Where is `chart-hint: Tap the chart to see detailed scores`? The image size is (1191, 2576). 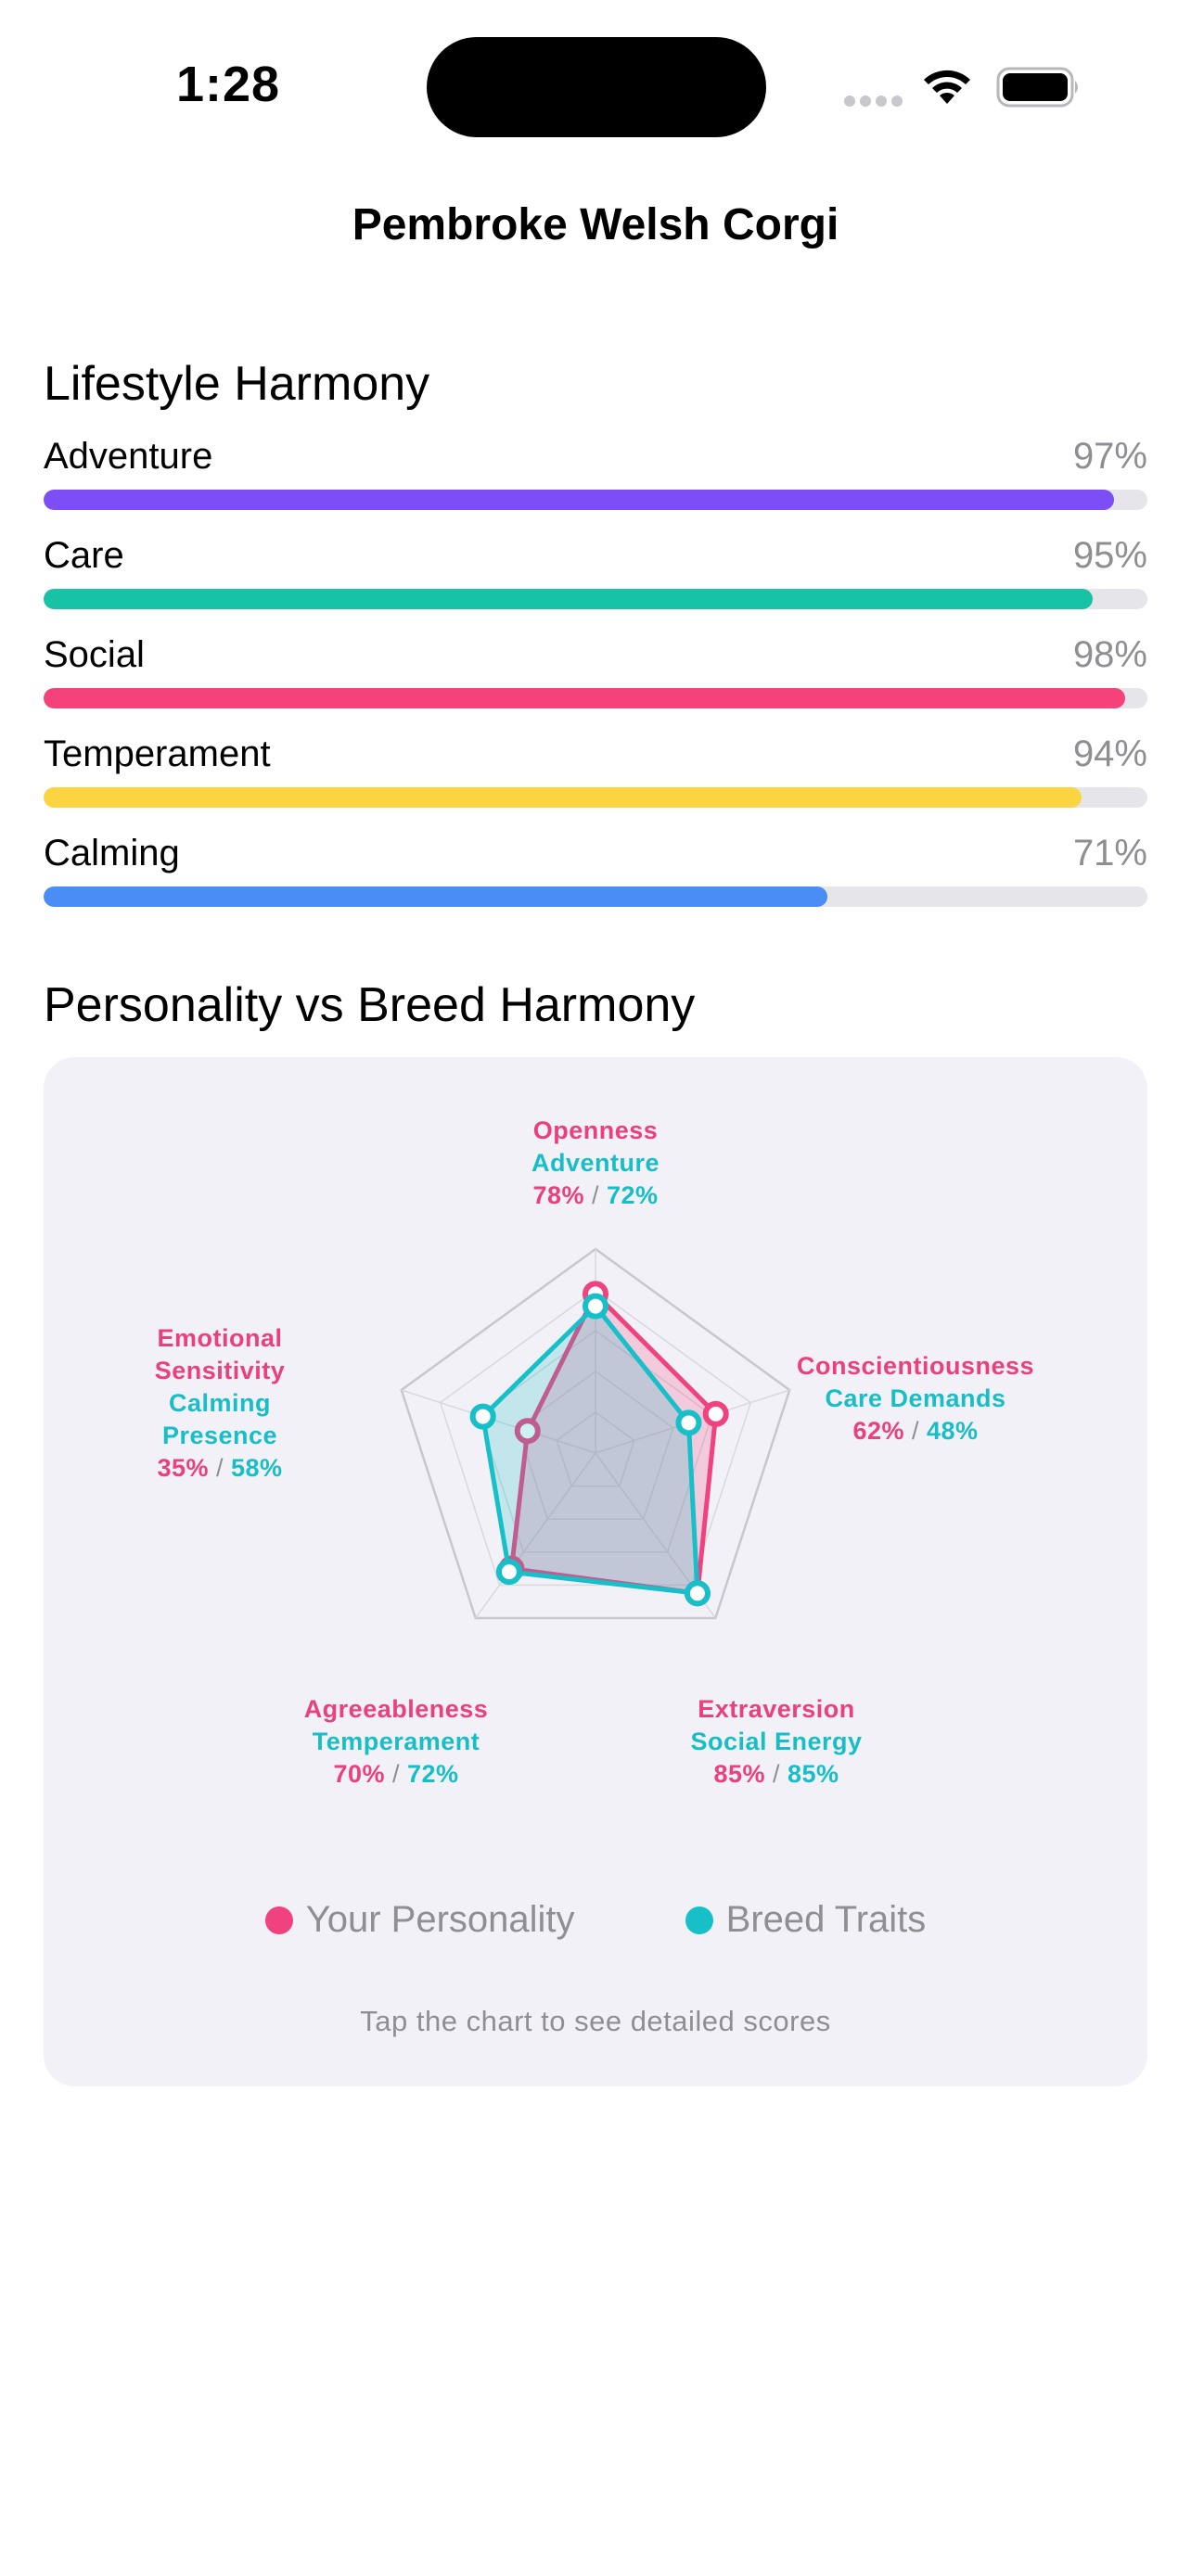 chart-hint: Tap the chart to see detailed scores is located at coordinates (595, 2021).